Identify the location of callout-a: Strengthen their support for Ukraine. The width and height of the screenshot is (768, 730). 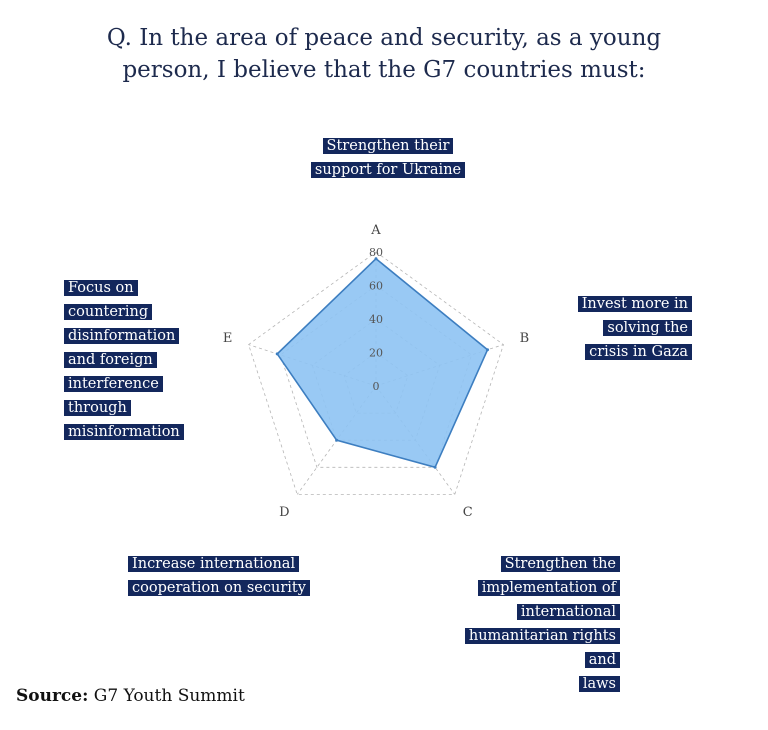
(388, 158).